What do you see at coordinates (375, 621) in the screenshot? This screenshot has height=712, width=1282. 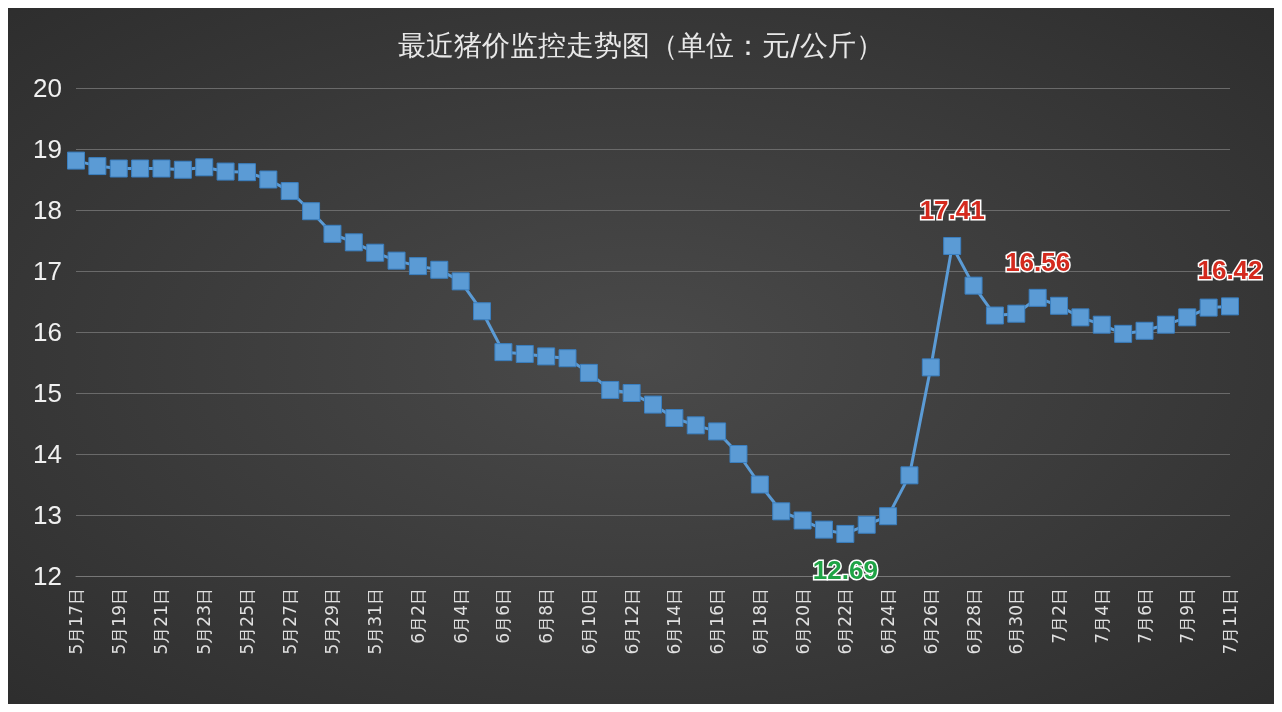 I see `x-tick-label: 5月31日` at bounding box center [375, 621].